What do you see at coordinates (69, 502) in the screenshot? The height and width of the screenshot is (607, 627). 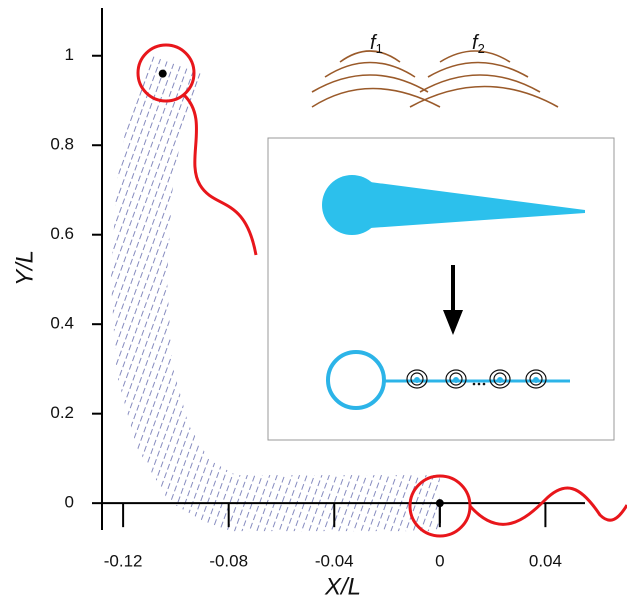 I see `y-tick-label: 0` at bounding box center [69, 502].